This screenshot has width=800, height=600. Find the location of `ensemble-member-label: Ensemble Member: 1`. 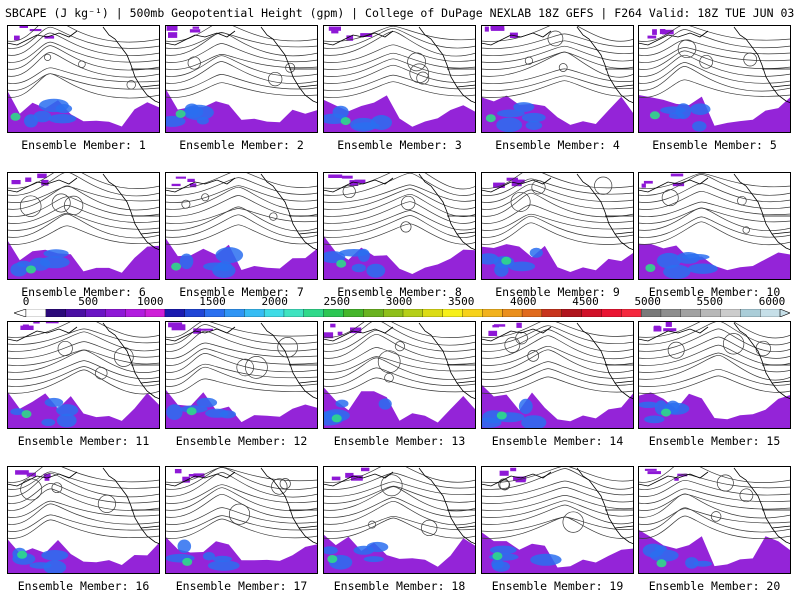

ensemble-member-label: Ensemble Member: 1 is located at coordinates (83, 145).